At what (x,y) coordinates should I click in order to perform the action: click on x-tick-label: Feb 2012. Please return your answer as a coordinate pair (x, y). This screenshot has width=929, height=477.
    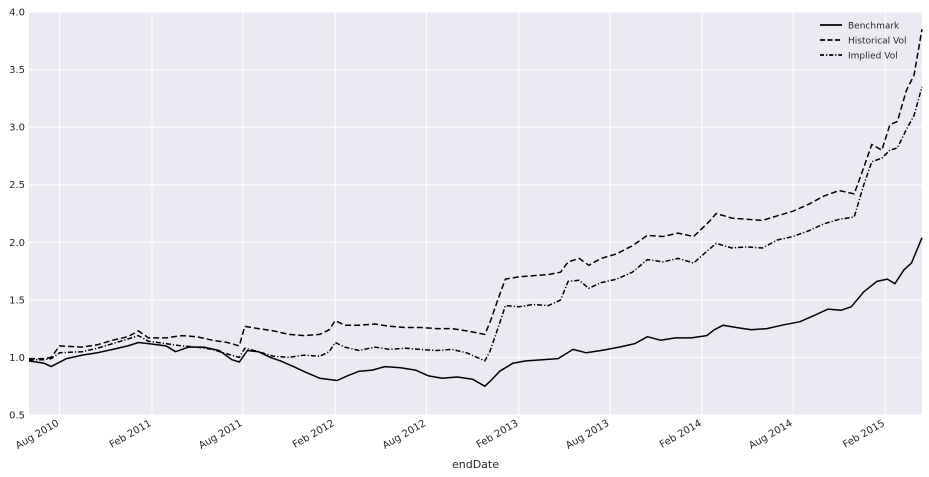
    Looking at the image, I should click on (314, 434).